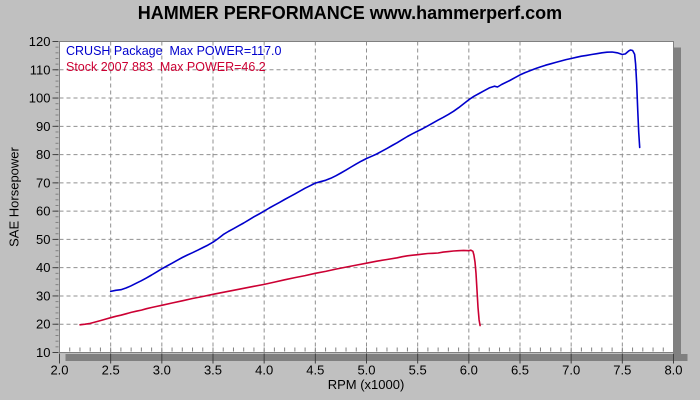  What do you see at coordinates (43, 126) in the screenshot?
I see `svg-text: 90` at bounding box center [43, 126].